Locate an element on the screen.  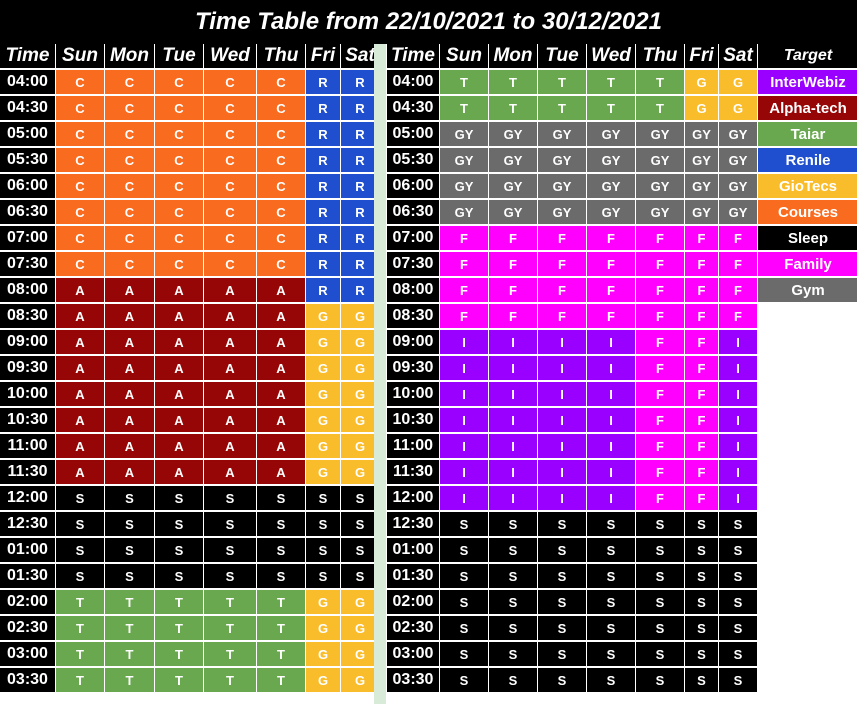
time-label: 10:30 is located at coordinates (27, 420).